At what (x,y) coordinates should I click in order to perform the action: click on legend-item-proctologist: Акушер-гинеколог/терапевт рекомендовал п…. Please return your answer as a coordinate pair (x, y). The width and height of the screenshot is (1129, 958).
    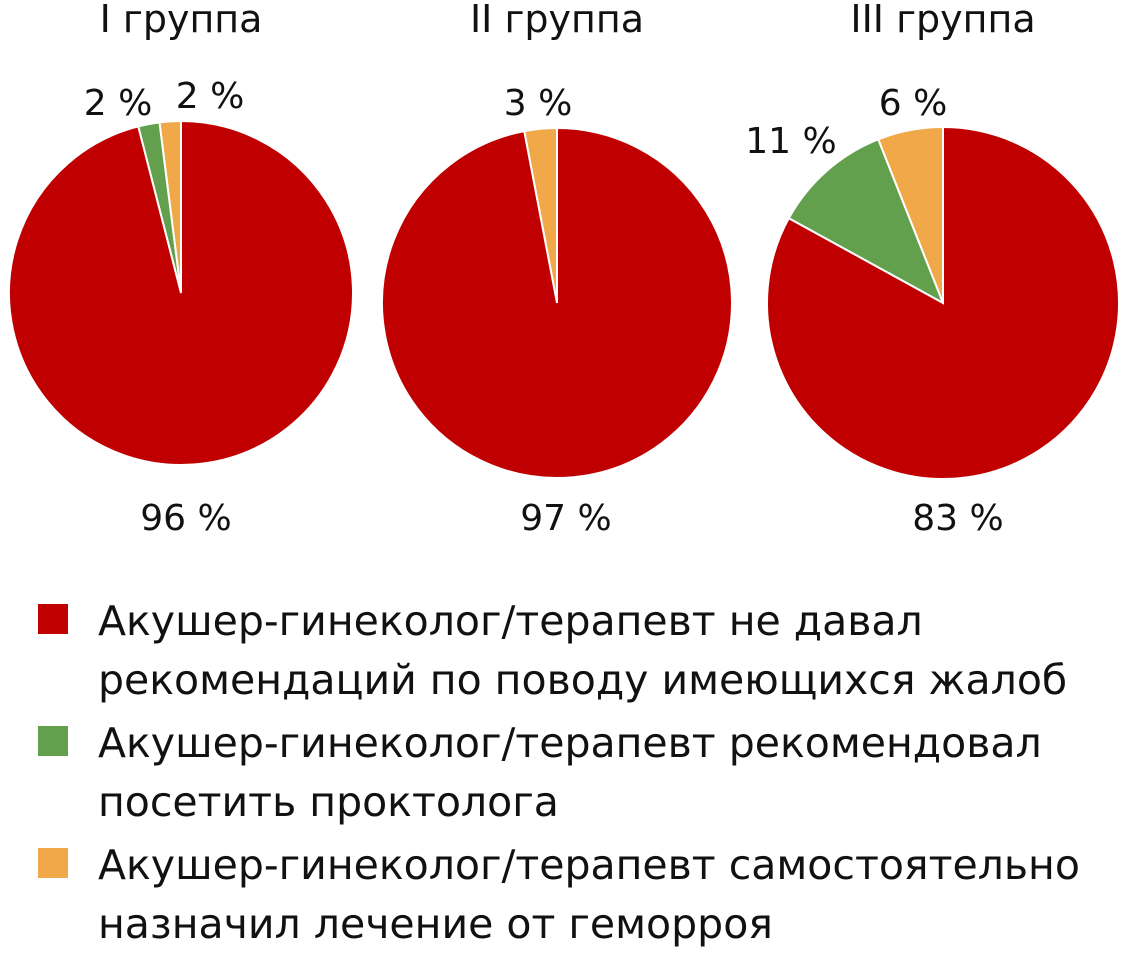
    Looking at the image, I should click on (578, 773).